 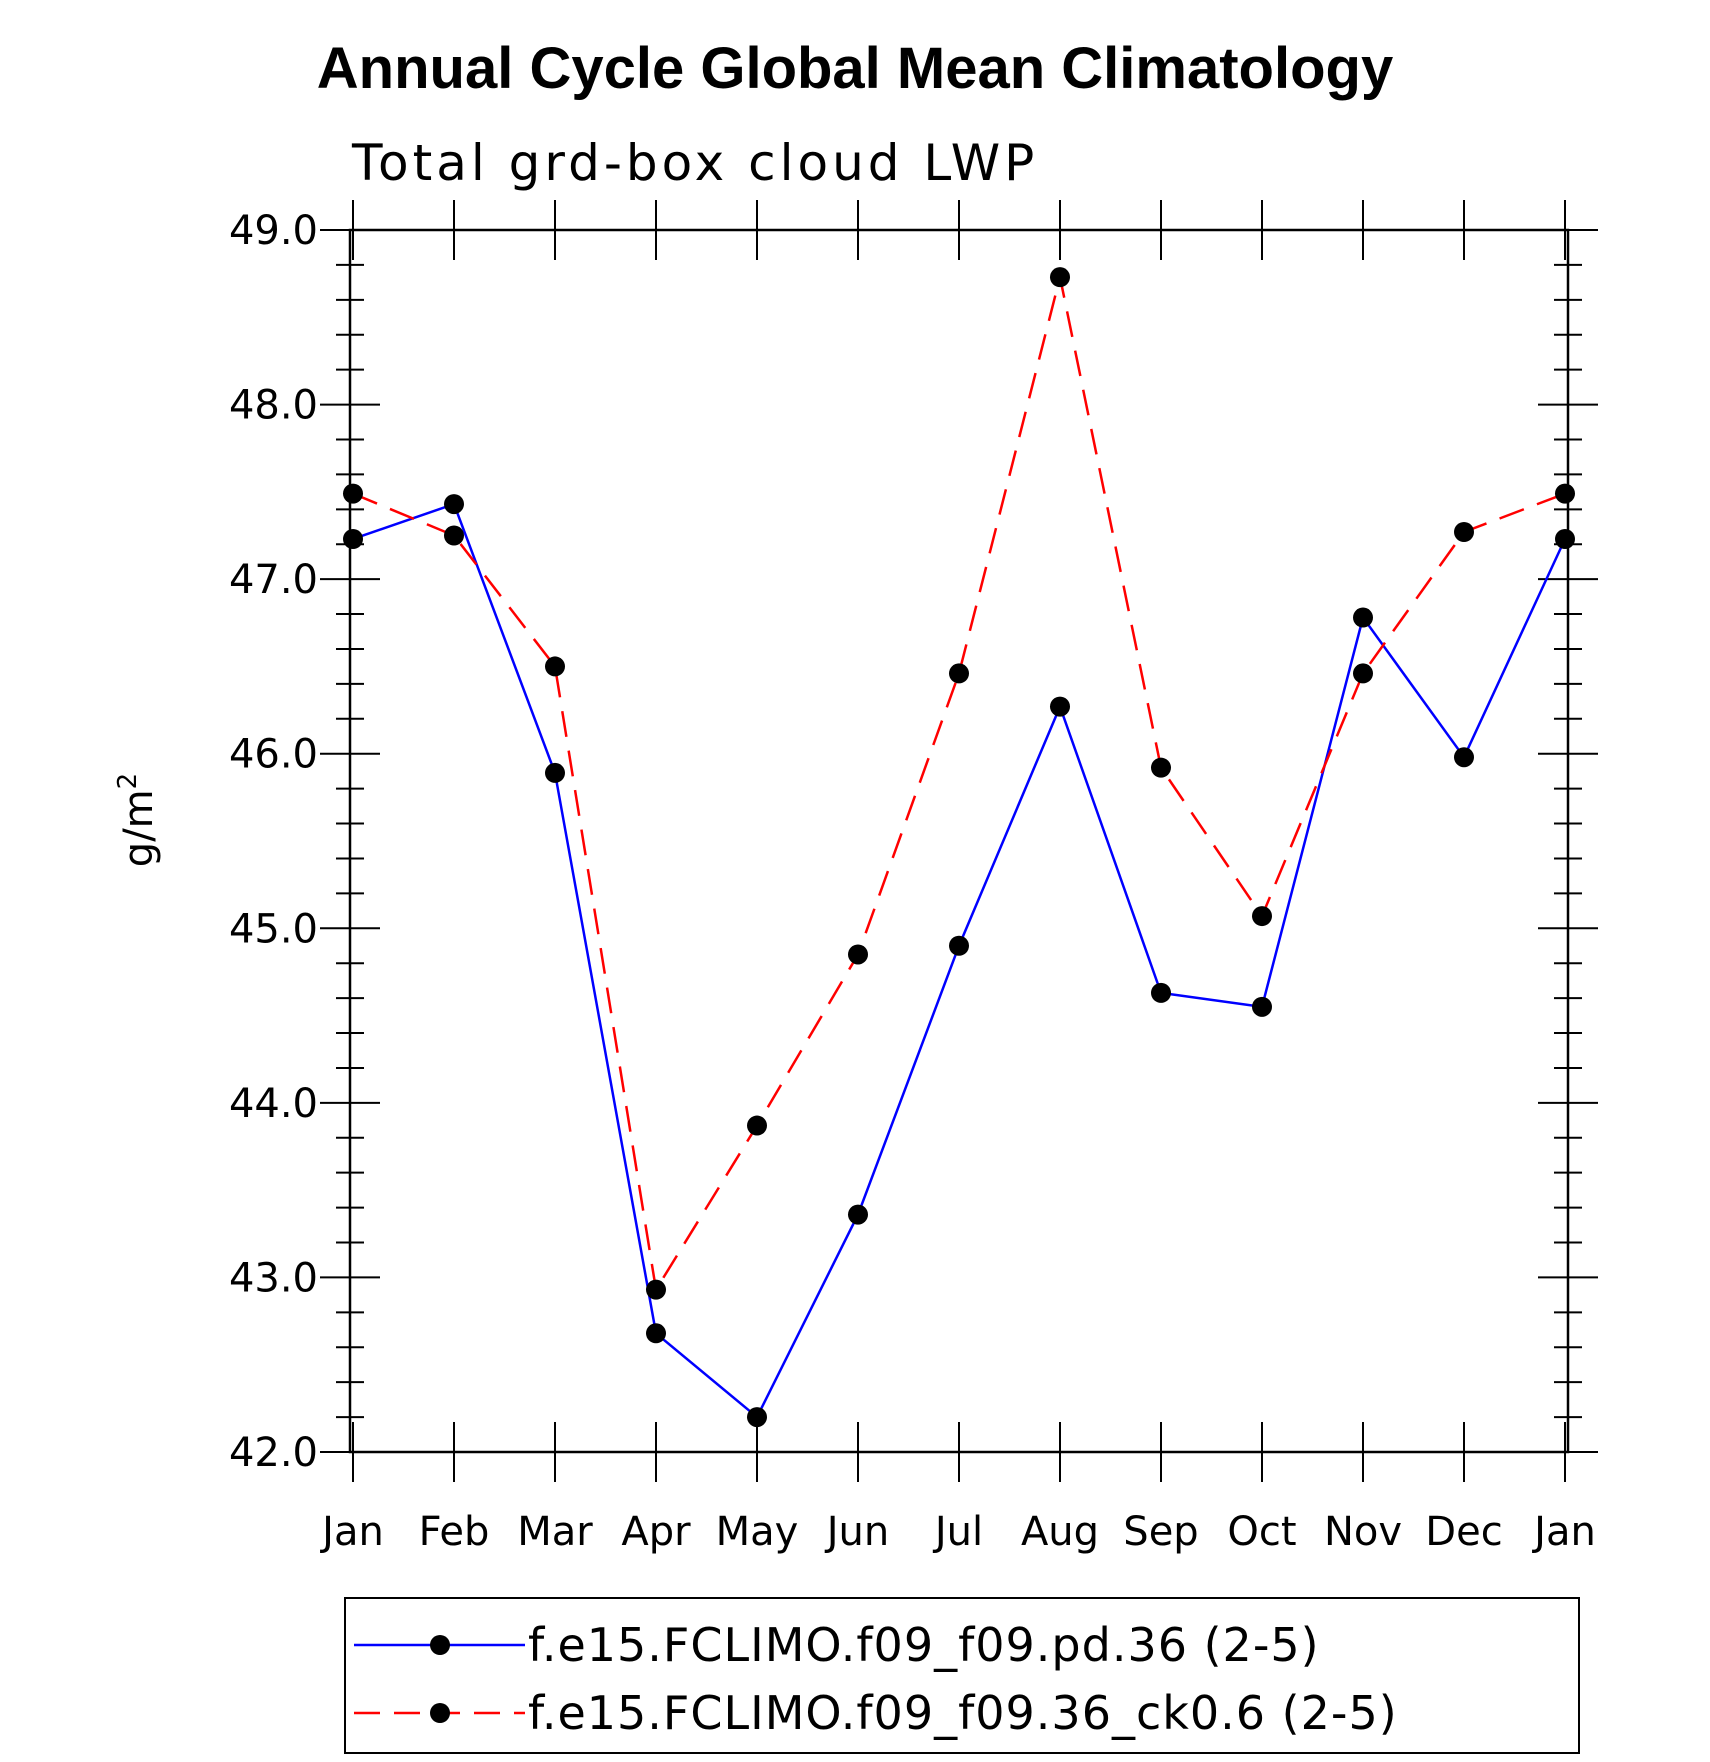 I want to click on x-tick-label: Sep, so click(x=1160, y=1532).